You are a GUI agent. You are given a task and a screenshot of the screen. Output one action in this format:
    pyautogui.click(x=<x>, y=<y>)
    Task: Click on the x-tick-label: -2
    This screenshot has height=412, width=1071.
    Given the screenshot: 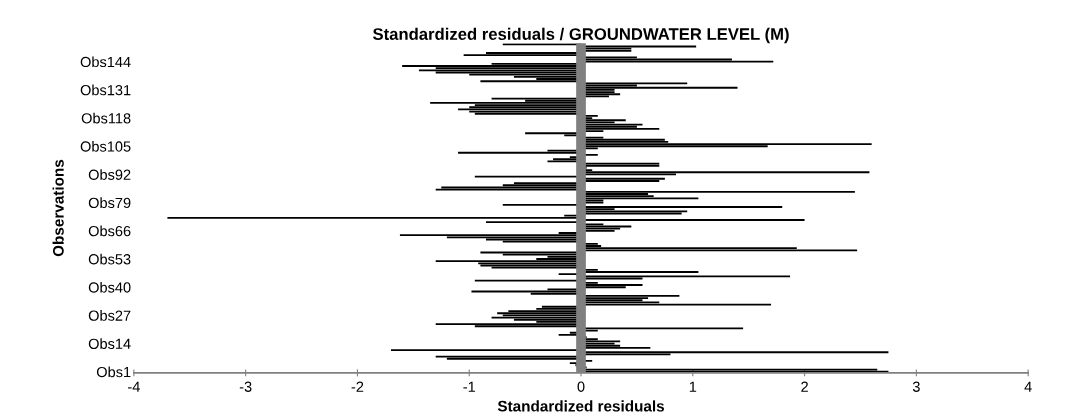 What is the action you would take?
    pyautogui.click(x=357, y=386)
    